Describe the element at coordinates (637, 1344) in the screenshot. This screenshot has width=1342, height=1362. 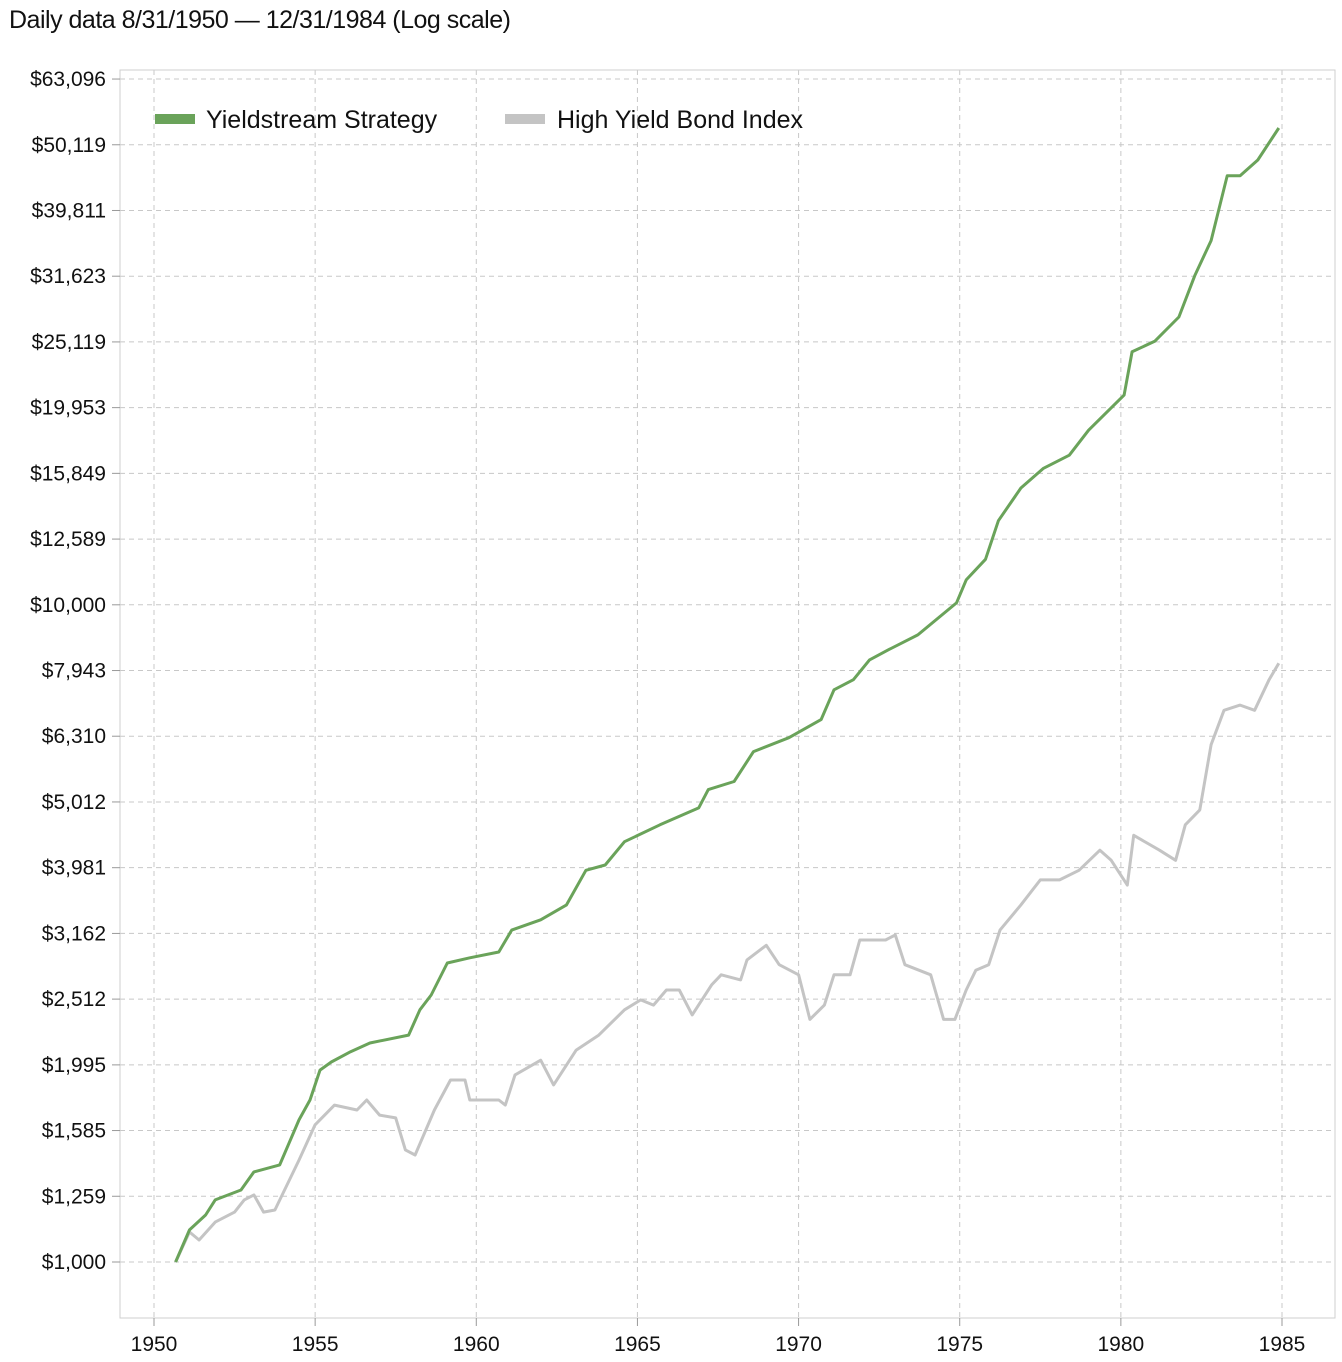
I see `x-tick-label: 1965` at that location.